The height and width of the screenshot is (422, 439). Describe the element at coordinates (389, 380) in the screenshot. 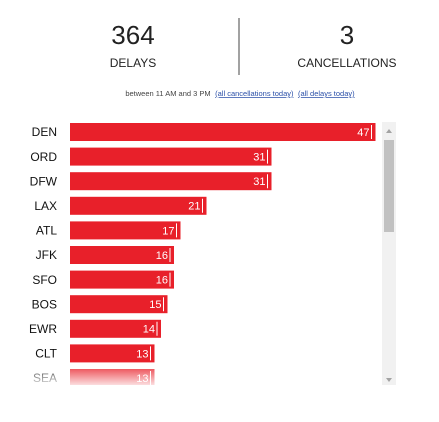

I see `scroll-down` at that location.